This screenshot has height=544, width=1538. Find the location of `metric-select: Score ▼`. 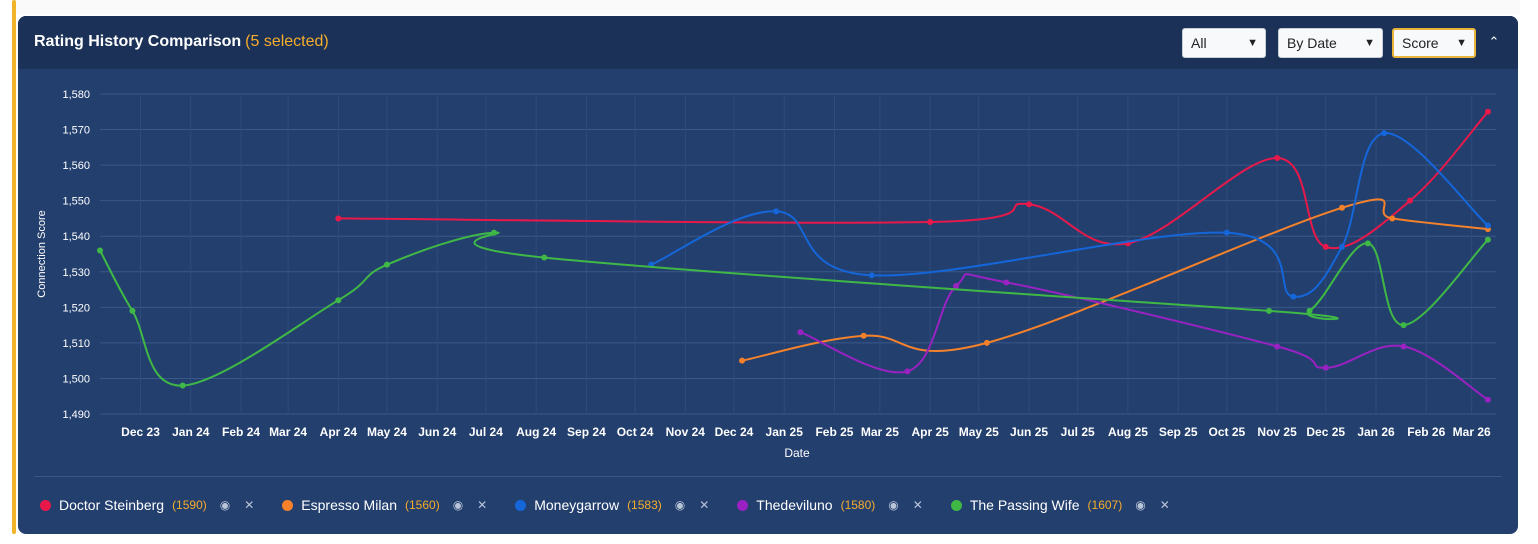

metric-select: Score ▼ is located at coordinates (1434, 43).